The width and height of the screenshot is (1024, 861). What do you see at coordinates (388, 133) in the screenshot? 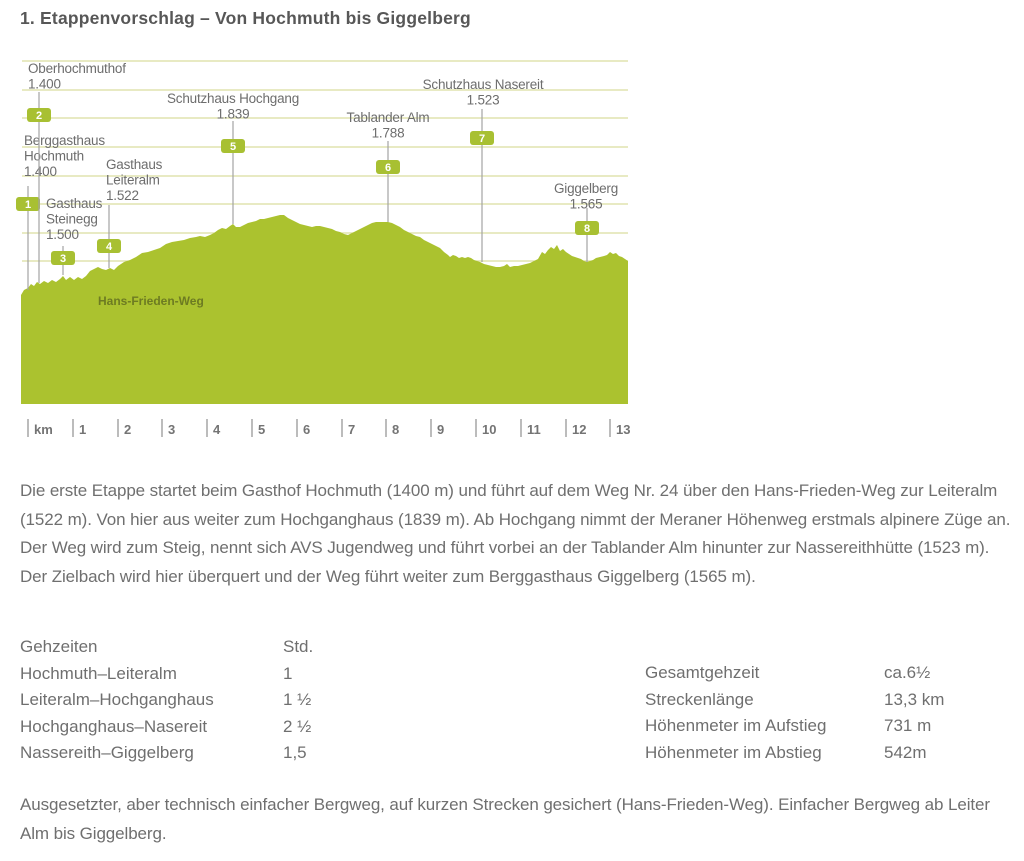
I see `waypoint-label: 1.788` at bounding box center [388, 133].